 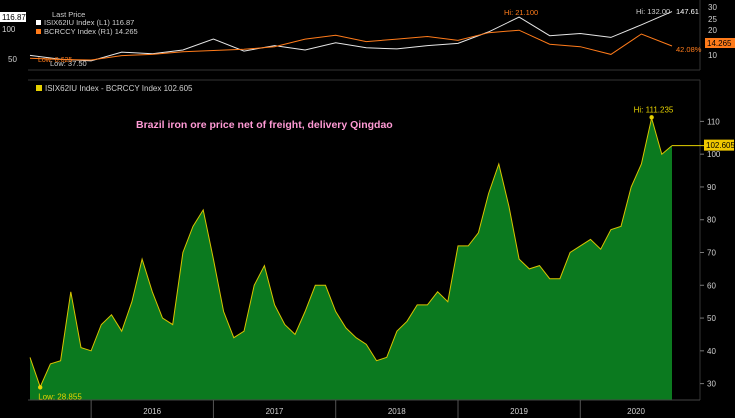 I want to click on x-tick-label: 2017, so click(x=275, y=411).